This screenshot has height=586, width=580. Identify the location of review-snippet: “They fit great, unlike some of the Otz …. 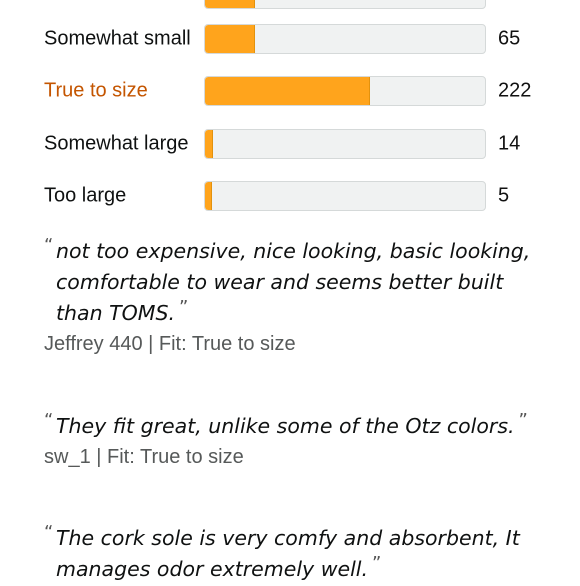
(294, 439).